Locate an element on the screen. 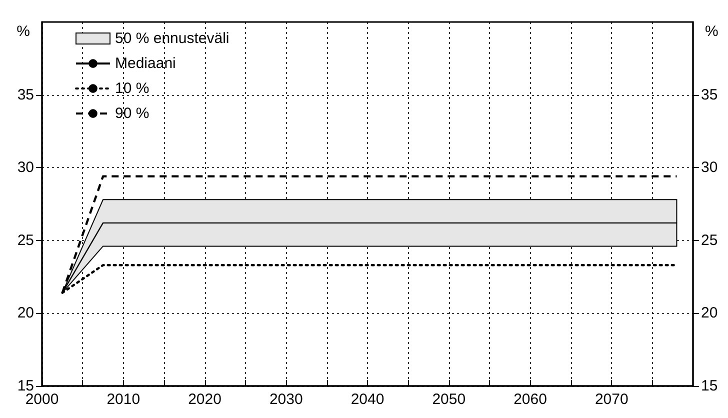 The height and width of the screenshot is (418, 728). x-tick-label: 2060 is located at coordinates (530, 399).